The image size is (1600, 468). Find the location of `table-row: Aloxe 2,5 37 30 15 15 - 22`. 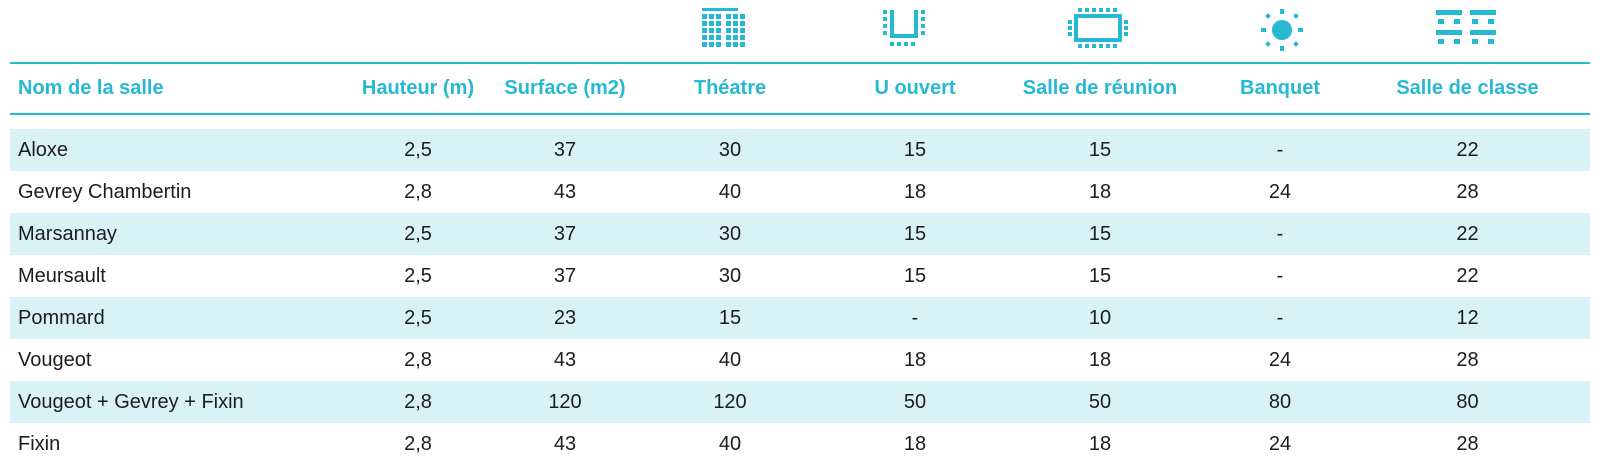

table-row: Aloxe 2,5 37 30 15 15 - 22 is located at coordinates (800, 150).